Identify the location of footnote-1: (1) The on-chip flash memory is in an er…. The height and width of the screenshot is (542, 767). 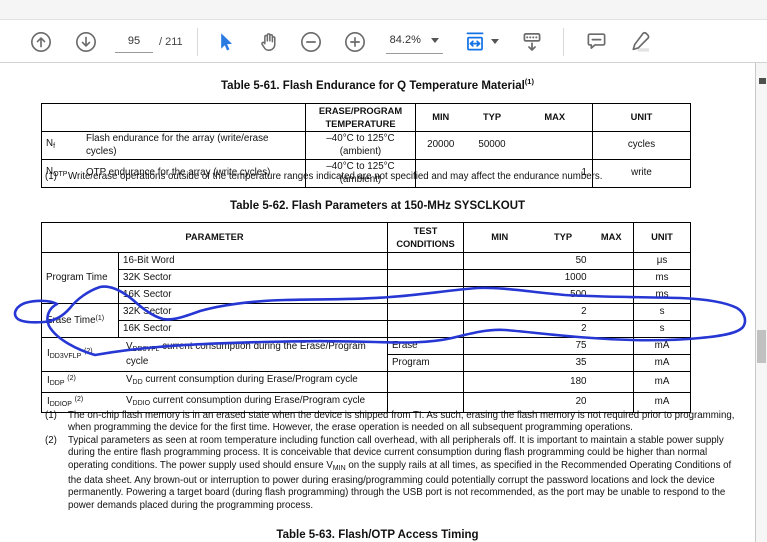
(391, 422).